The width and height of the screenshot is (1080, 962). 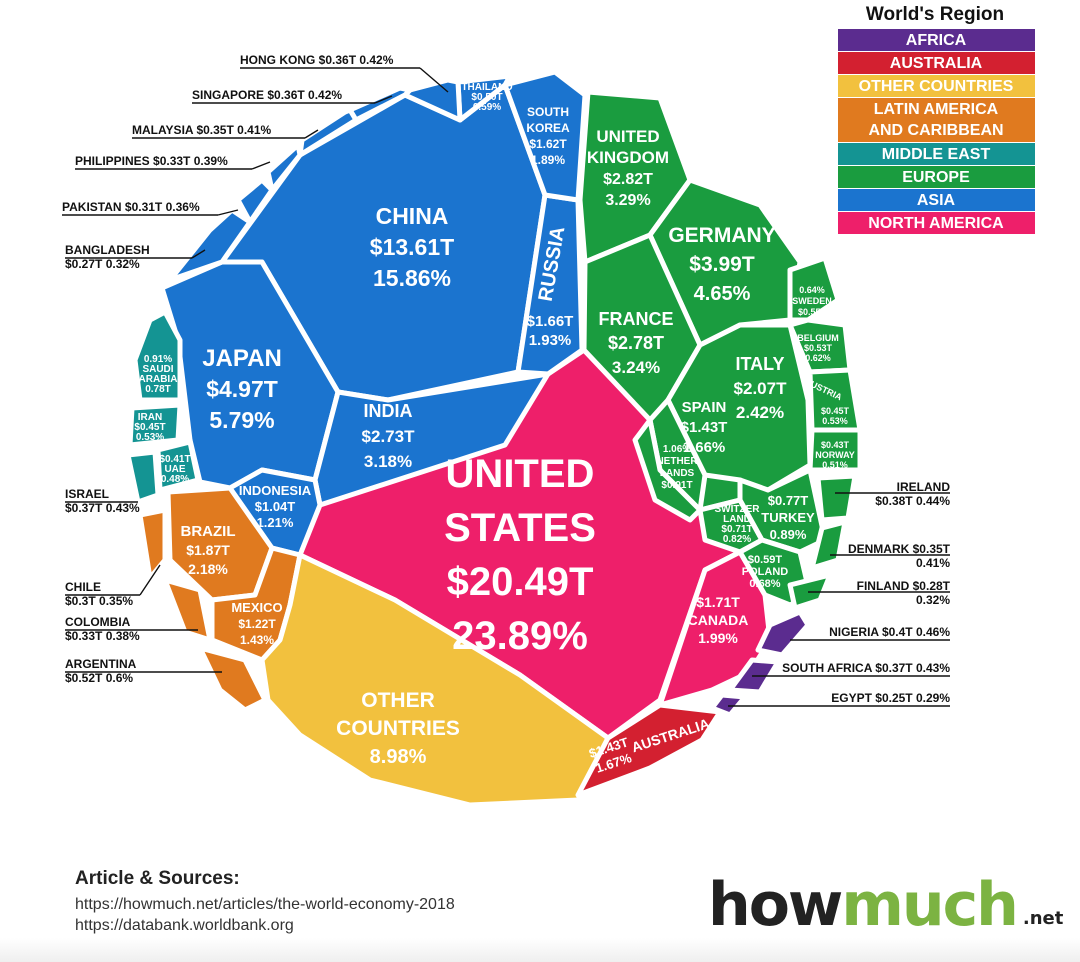 I want to click on label-mexico-line: MEXICO, so click(x=256, y=607).